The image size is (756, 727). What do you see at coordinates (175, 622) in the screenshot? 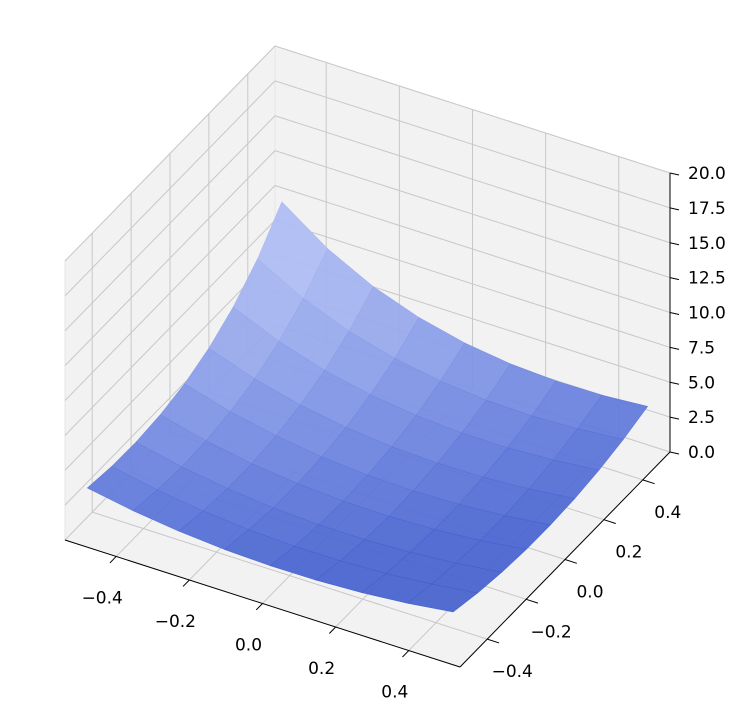
I see `x-tick-label: −0.2` at bounding box center [175, 622].